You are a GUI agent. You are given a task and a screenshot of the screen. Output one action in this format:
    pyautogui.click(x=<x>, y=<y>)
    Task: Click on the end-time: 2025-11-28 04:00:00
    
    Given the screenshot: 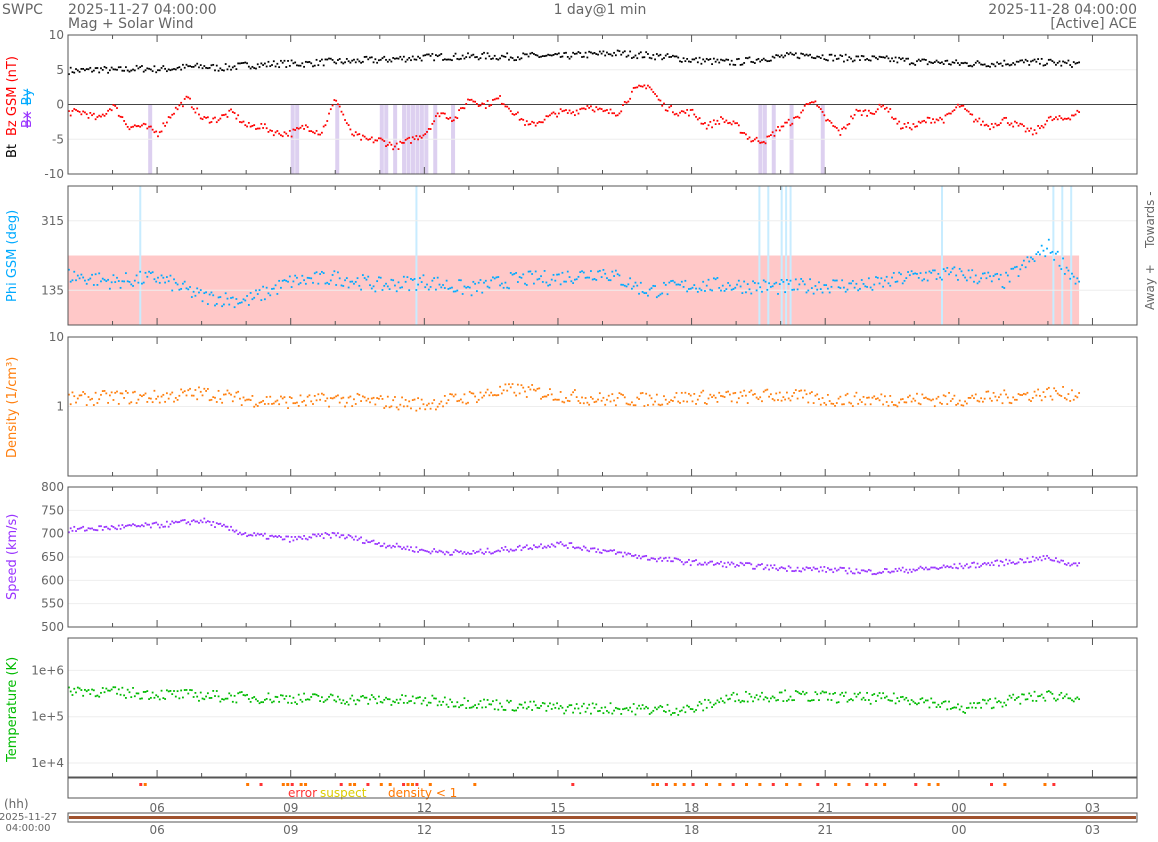 What is the action you would take?
    pyautogui.click(x=1062, y=10)
    